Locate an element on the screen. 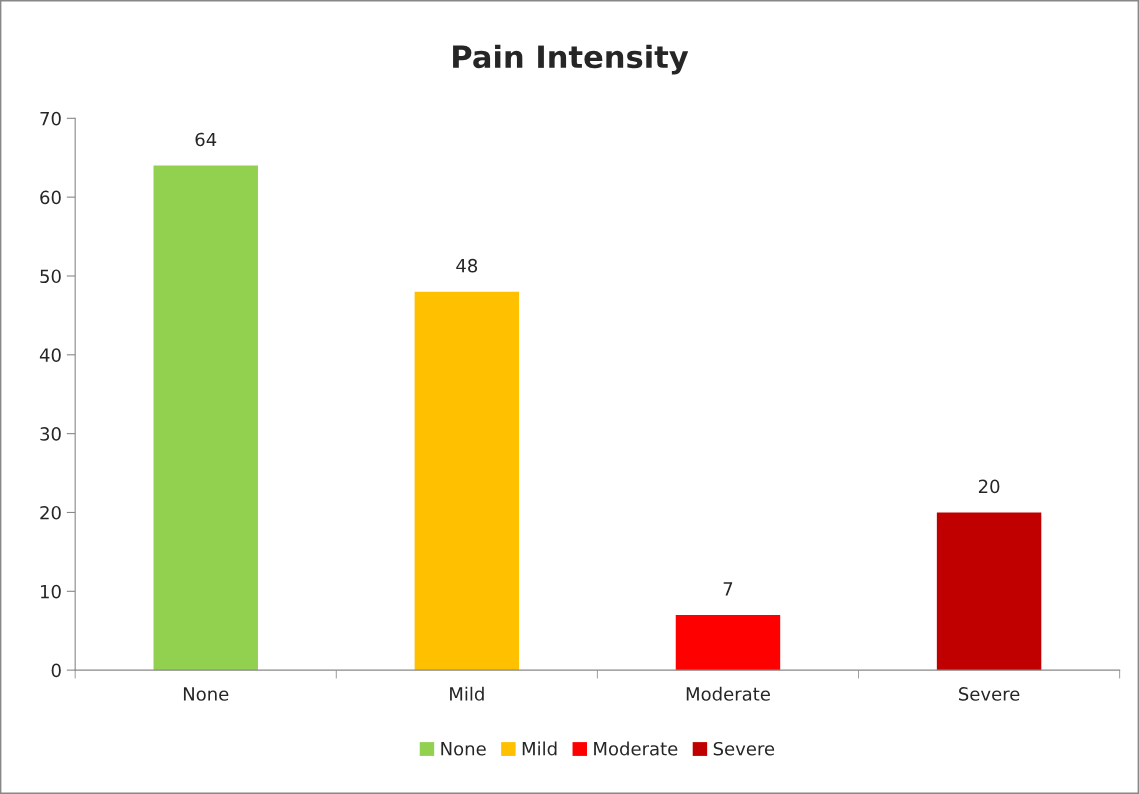 Image resolution: width=1139 pixels, height=794 pixels. legend-label: Moderate is located at coordinates (636, 748).